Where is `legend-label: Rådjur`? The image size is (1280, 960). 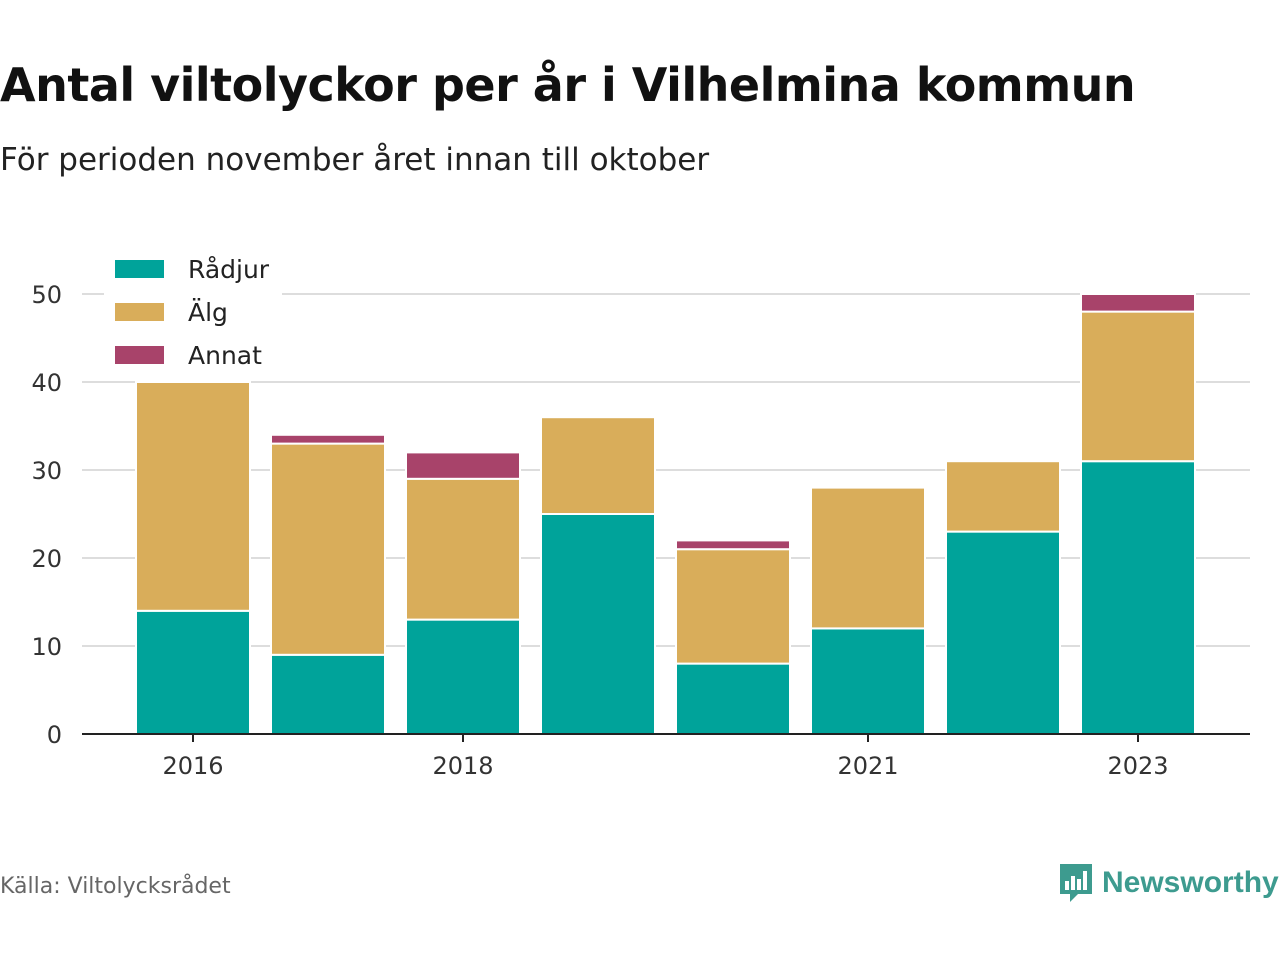 legend-label: Rådjur is located at coordinates (229, 269).